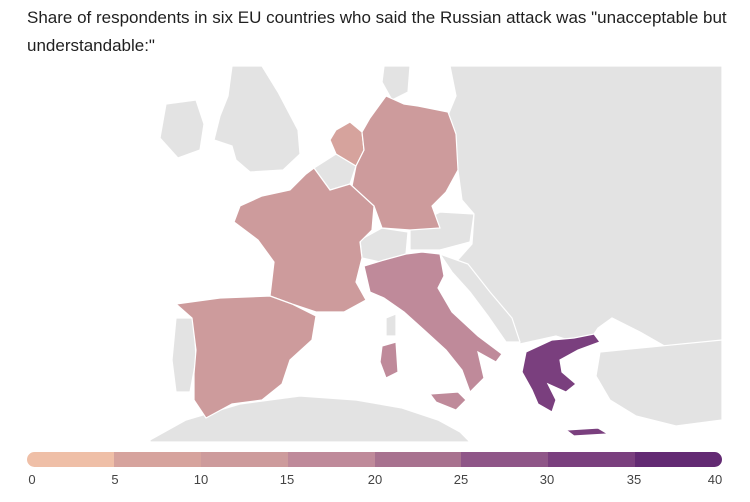 Image resolution: width=750 pixels, height=502 pixels. I want to click on legend-tick: 25, so click(461, 479).